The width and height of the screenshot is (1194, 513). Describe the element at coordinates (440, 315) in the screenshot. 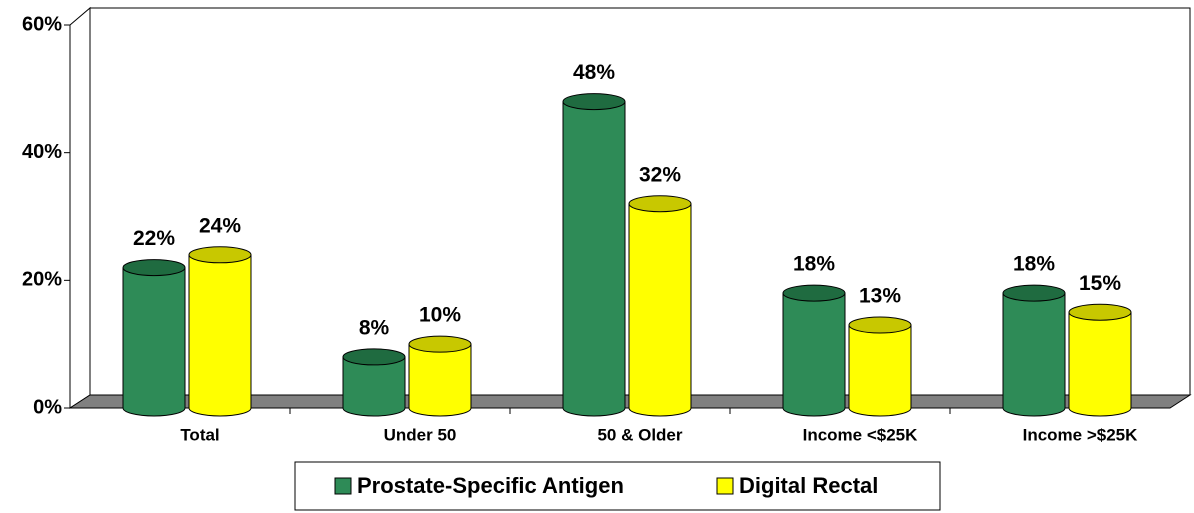

I see `value-label: 10%` at that location.